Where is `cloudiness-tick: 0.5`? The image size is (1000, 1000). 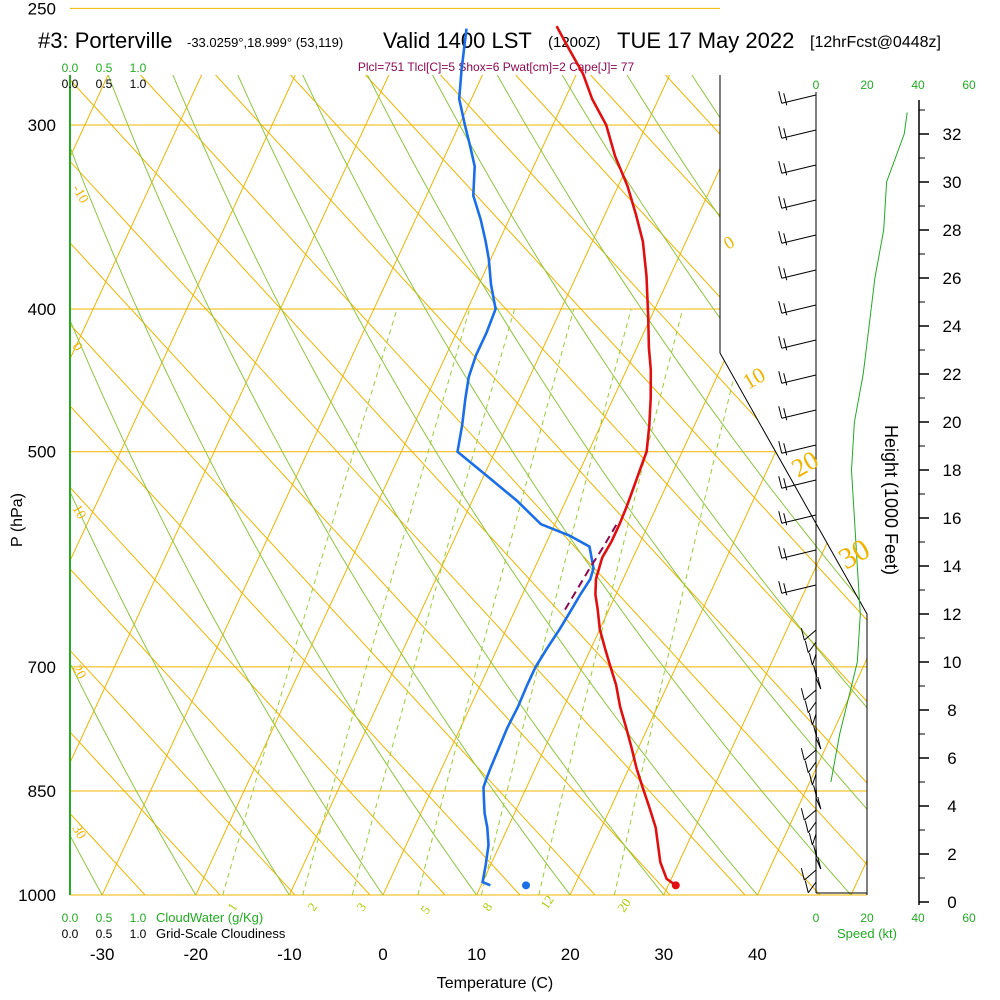 cloudiness-tick: 0.5 is located at coordinates (104, 84).